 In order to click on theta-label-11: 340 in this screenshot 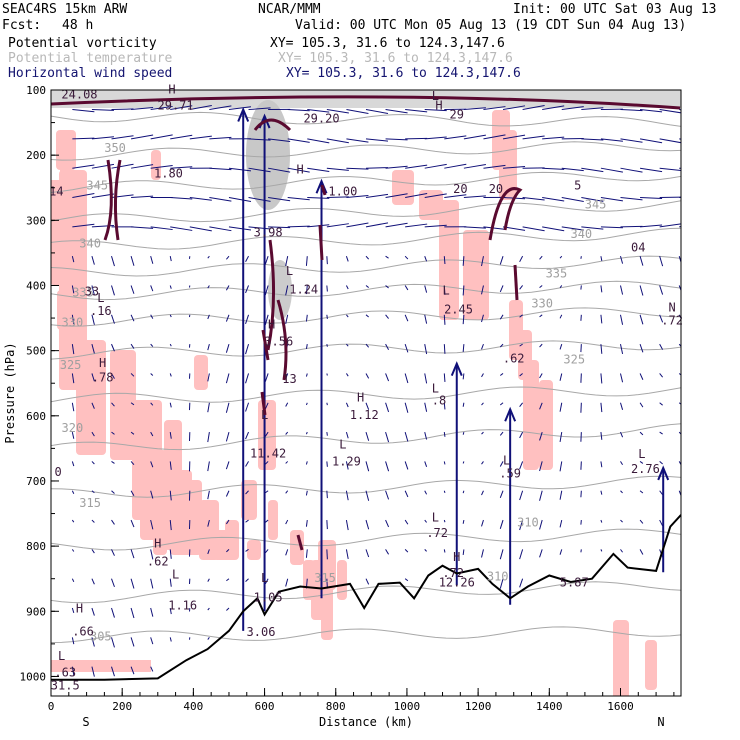, I will do `click(581, 234)`.